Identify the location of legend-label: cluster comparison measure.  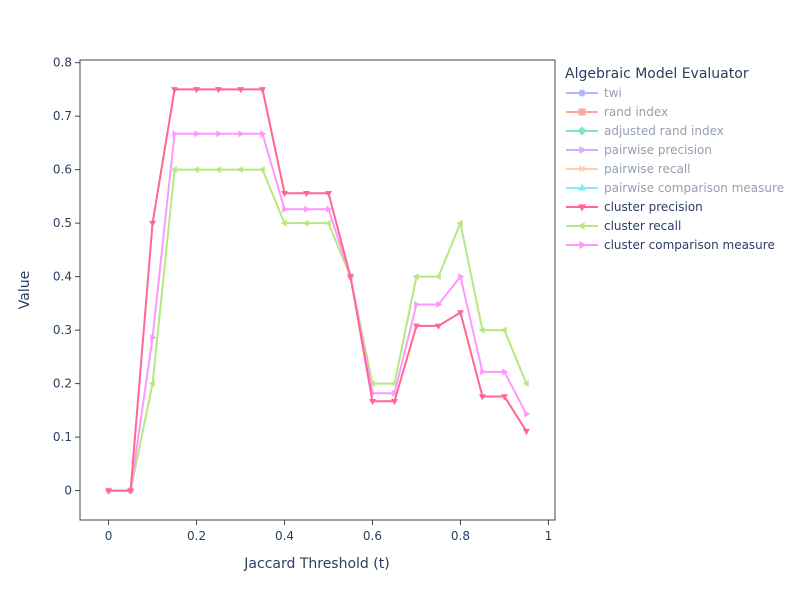
(689, 245).